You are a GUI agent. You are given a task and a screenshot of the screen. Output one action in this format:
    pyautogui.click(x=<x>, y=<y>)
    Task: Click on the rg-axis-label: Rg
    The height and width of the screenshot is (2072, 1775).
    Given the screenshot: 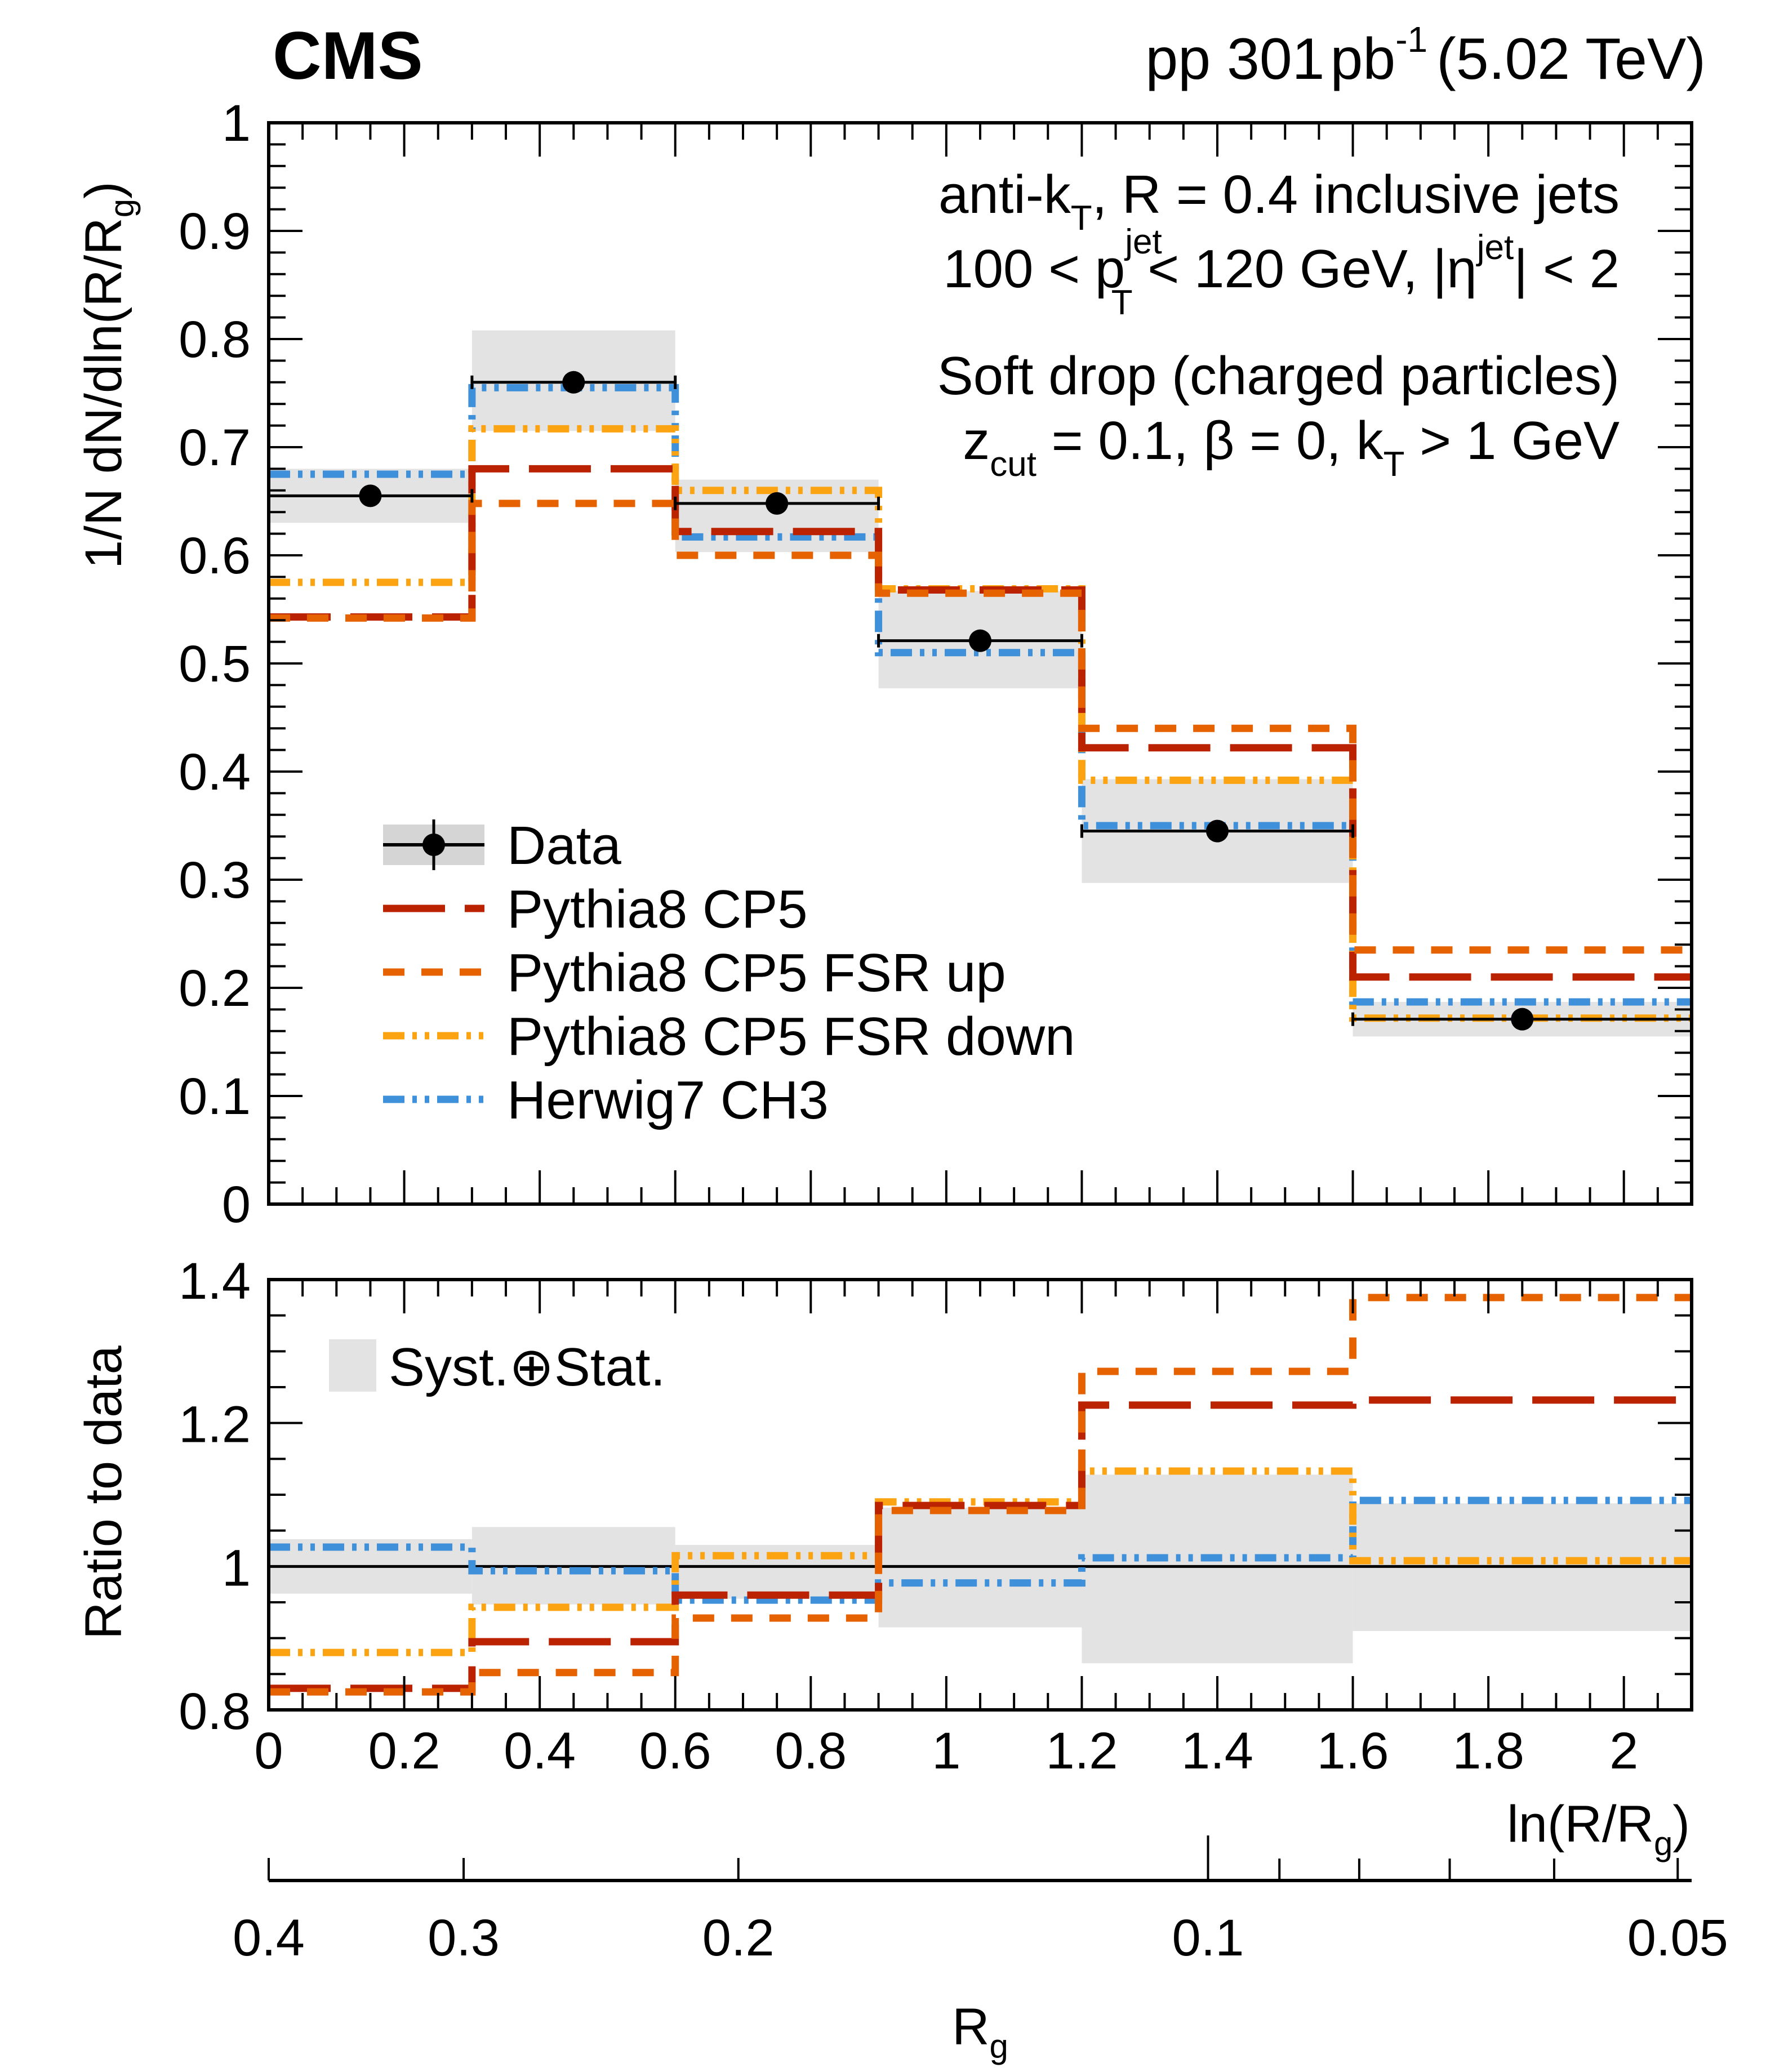 What is the action you would take?
    pyautogui.click(x=980, y=2031)
    